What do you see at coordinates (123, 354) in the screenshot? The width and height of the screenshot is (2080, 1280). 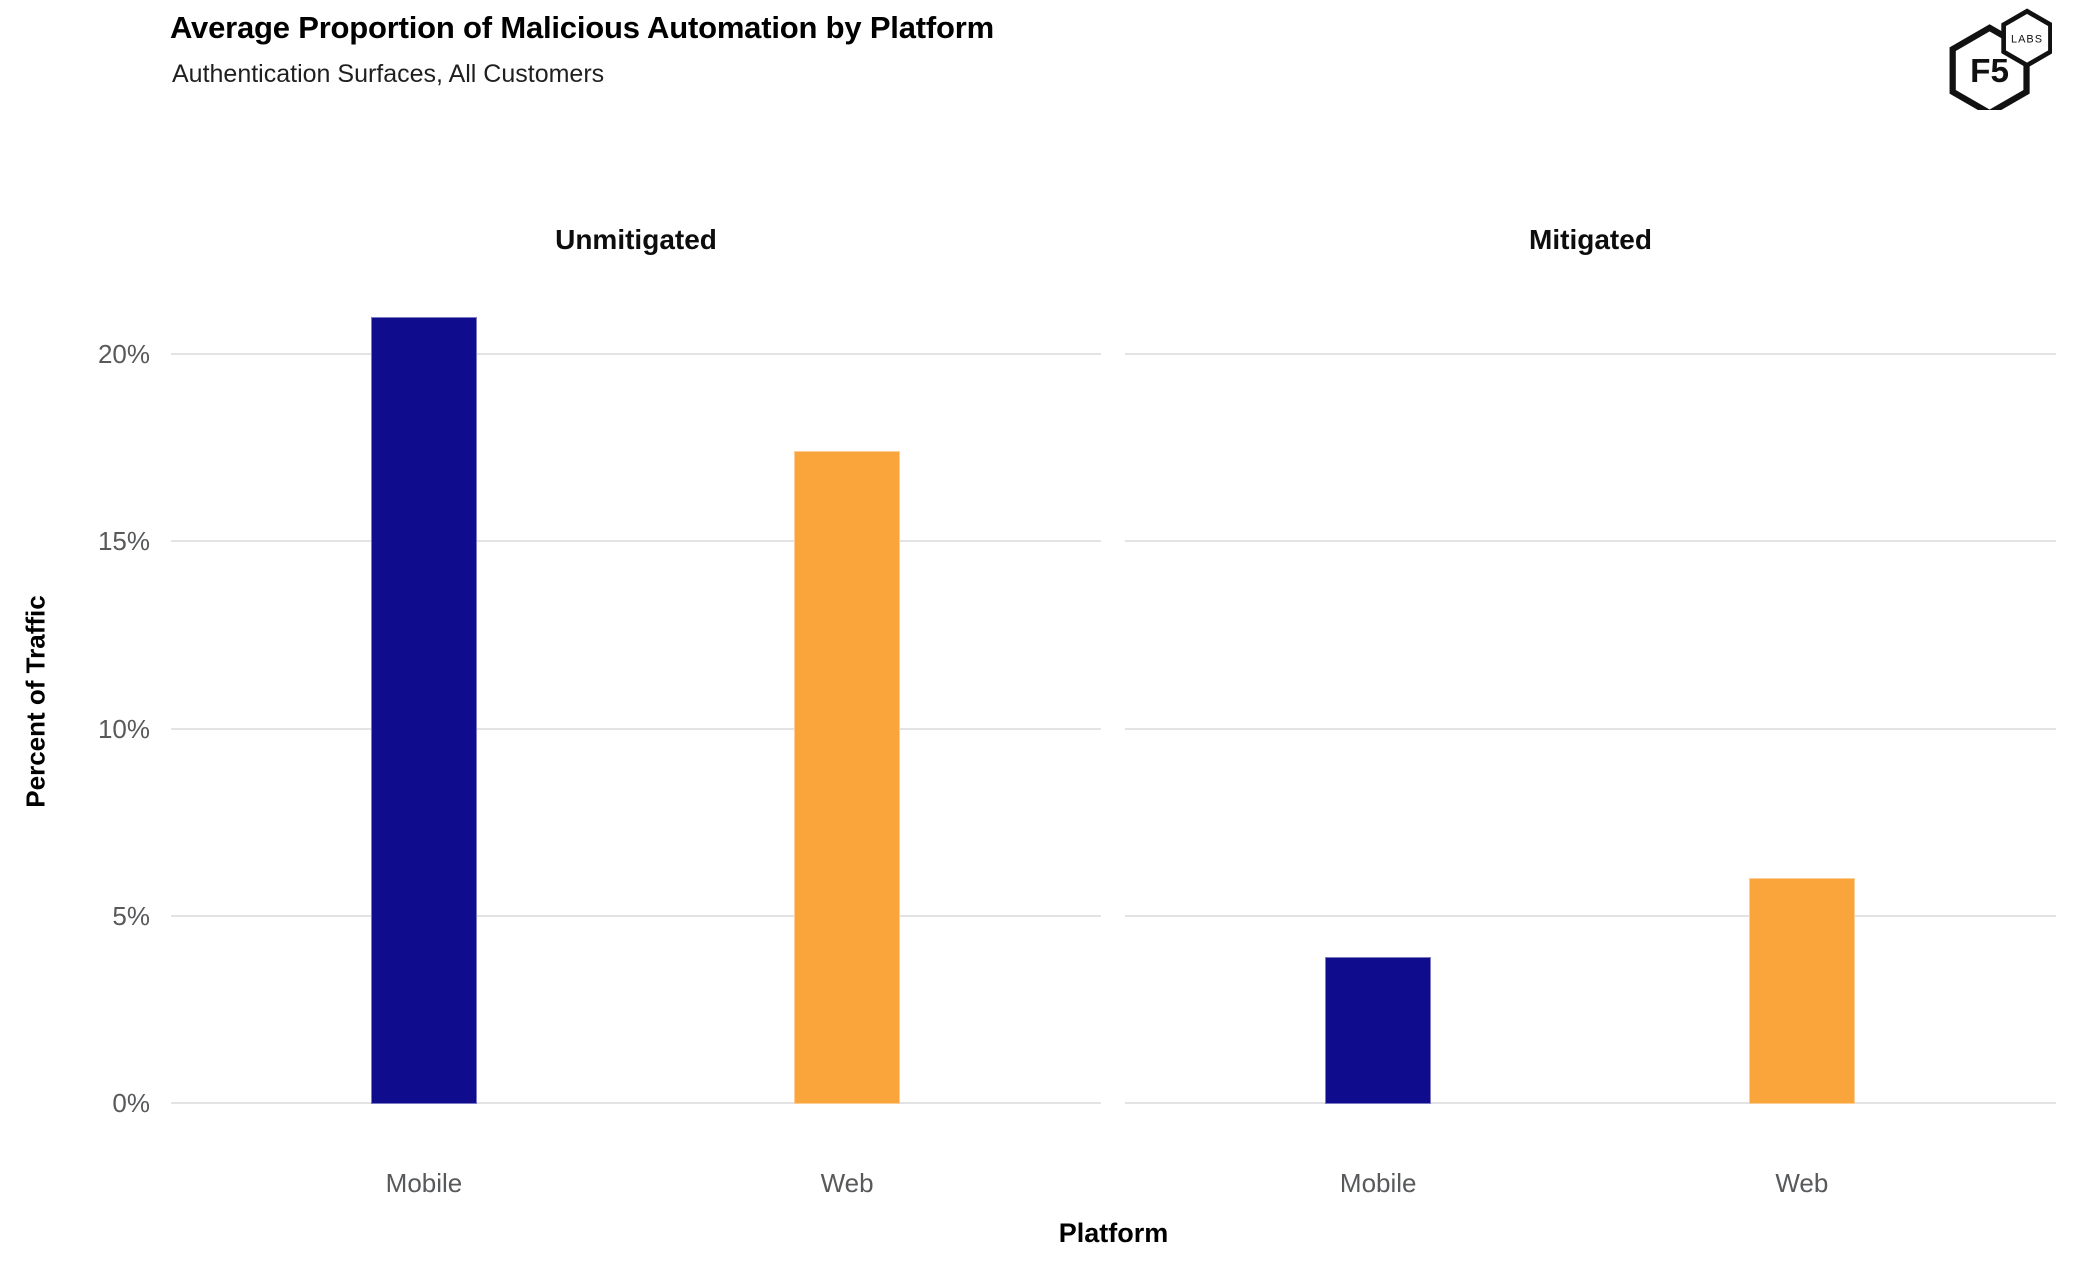 I see `y-tick-label-20%: 20%` at bounding box center [123, 354].